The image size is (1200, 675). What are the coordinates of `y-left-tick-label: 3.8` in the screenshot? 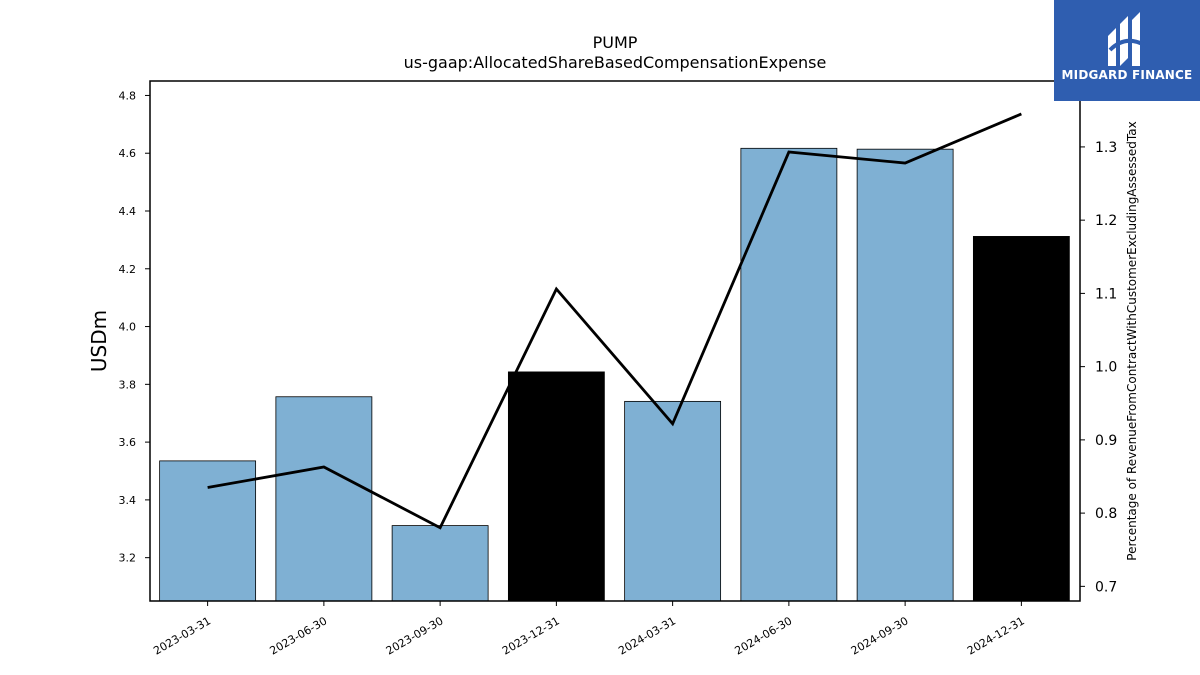 It's located at (128, 384).